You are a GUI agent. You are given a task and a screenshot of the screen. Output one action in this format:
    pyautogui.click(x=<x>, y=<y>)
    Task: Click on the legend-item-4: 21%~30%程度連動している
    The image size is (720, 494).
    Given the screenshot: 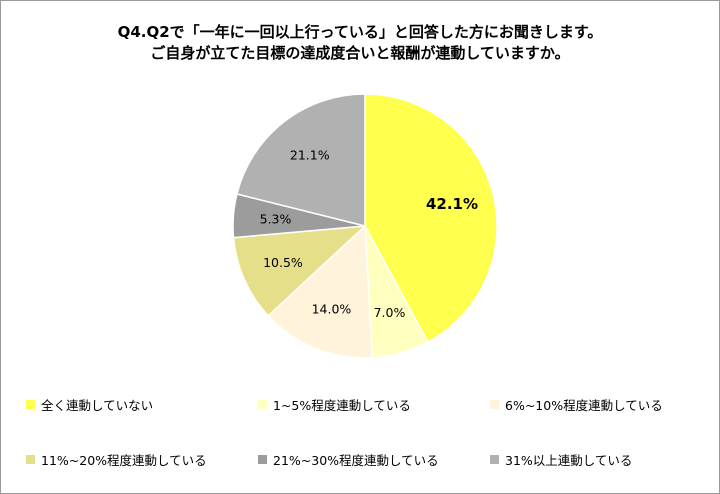 What is the action you would take?
    pyautogui.click(x=348, y=459)
    